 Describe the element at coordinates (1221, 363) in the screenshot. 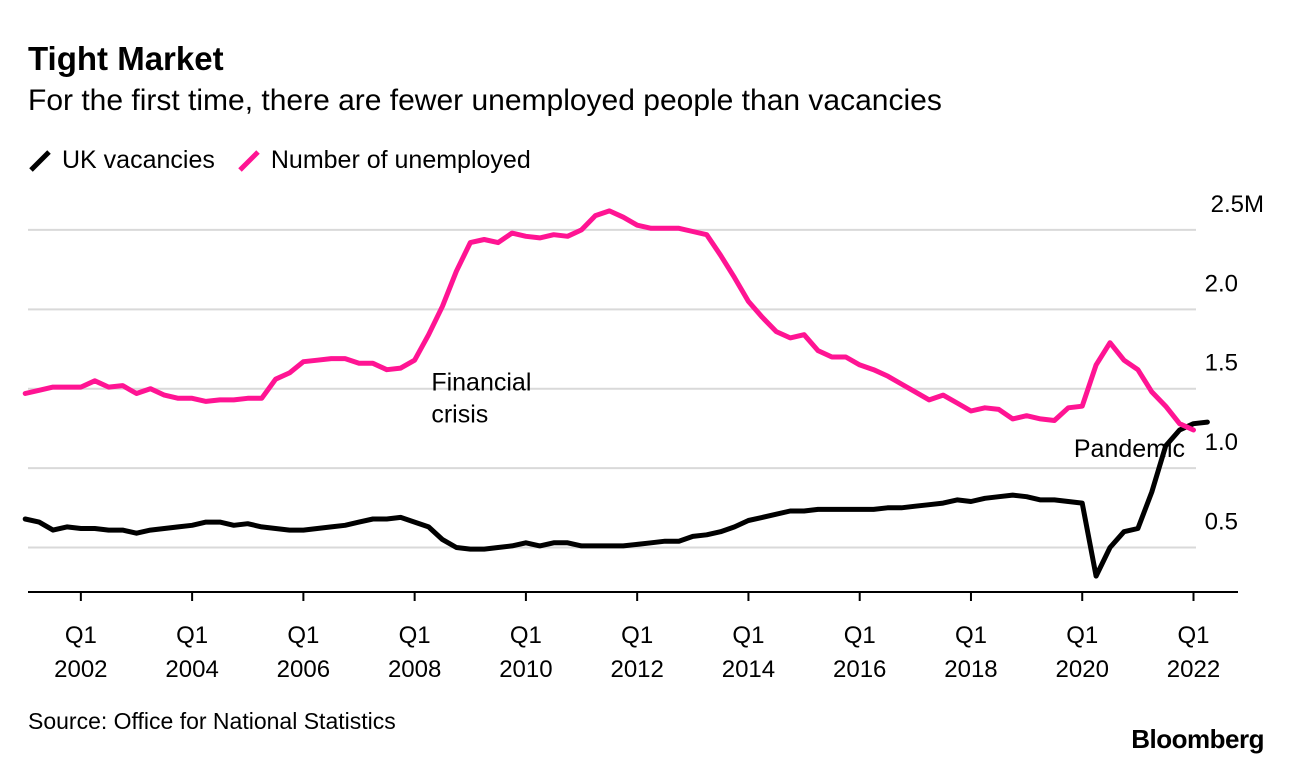

I see `y-tick-label: 1.5` at that location.